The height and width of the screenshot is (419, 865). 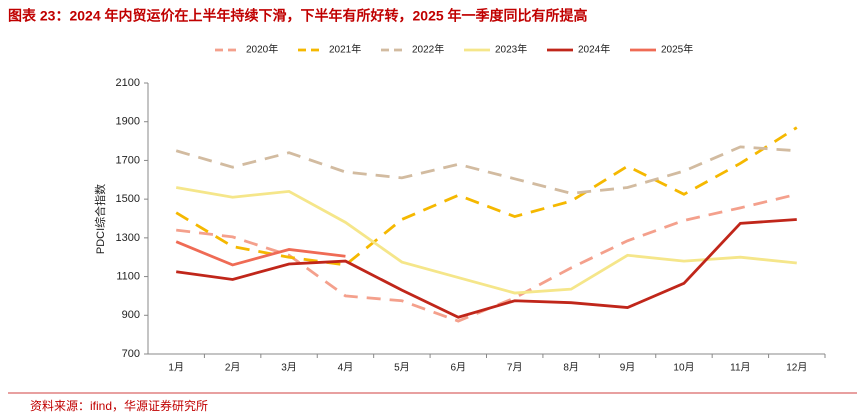 I want to click on x-tick-label: 11月, so click(x=740, y=368).